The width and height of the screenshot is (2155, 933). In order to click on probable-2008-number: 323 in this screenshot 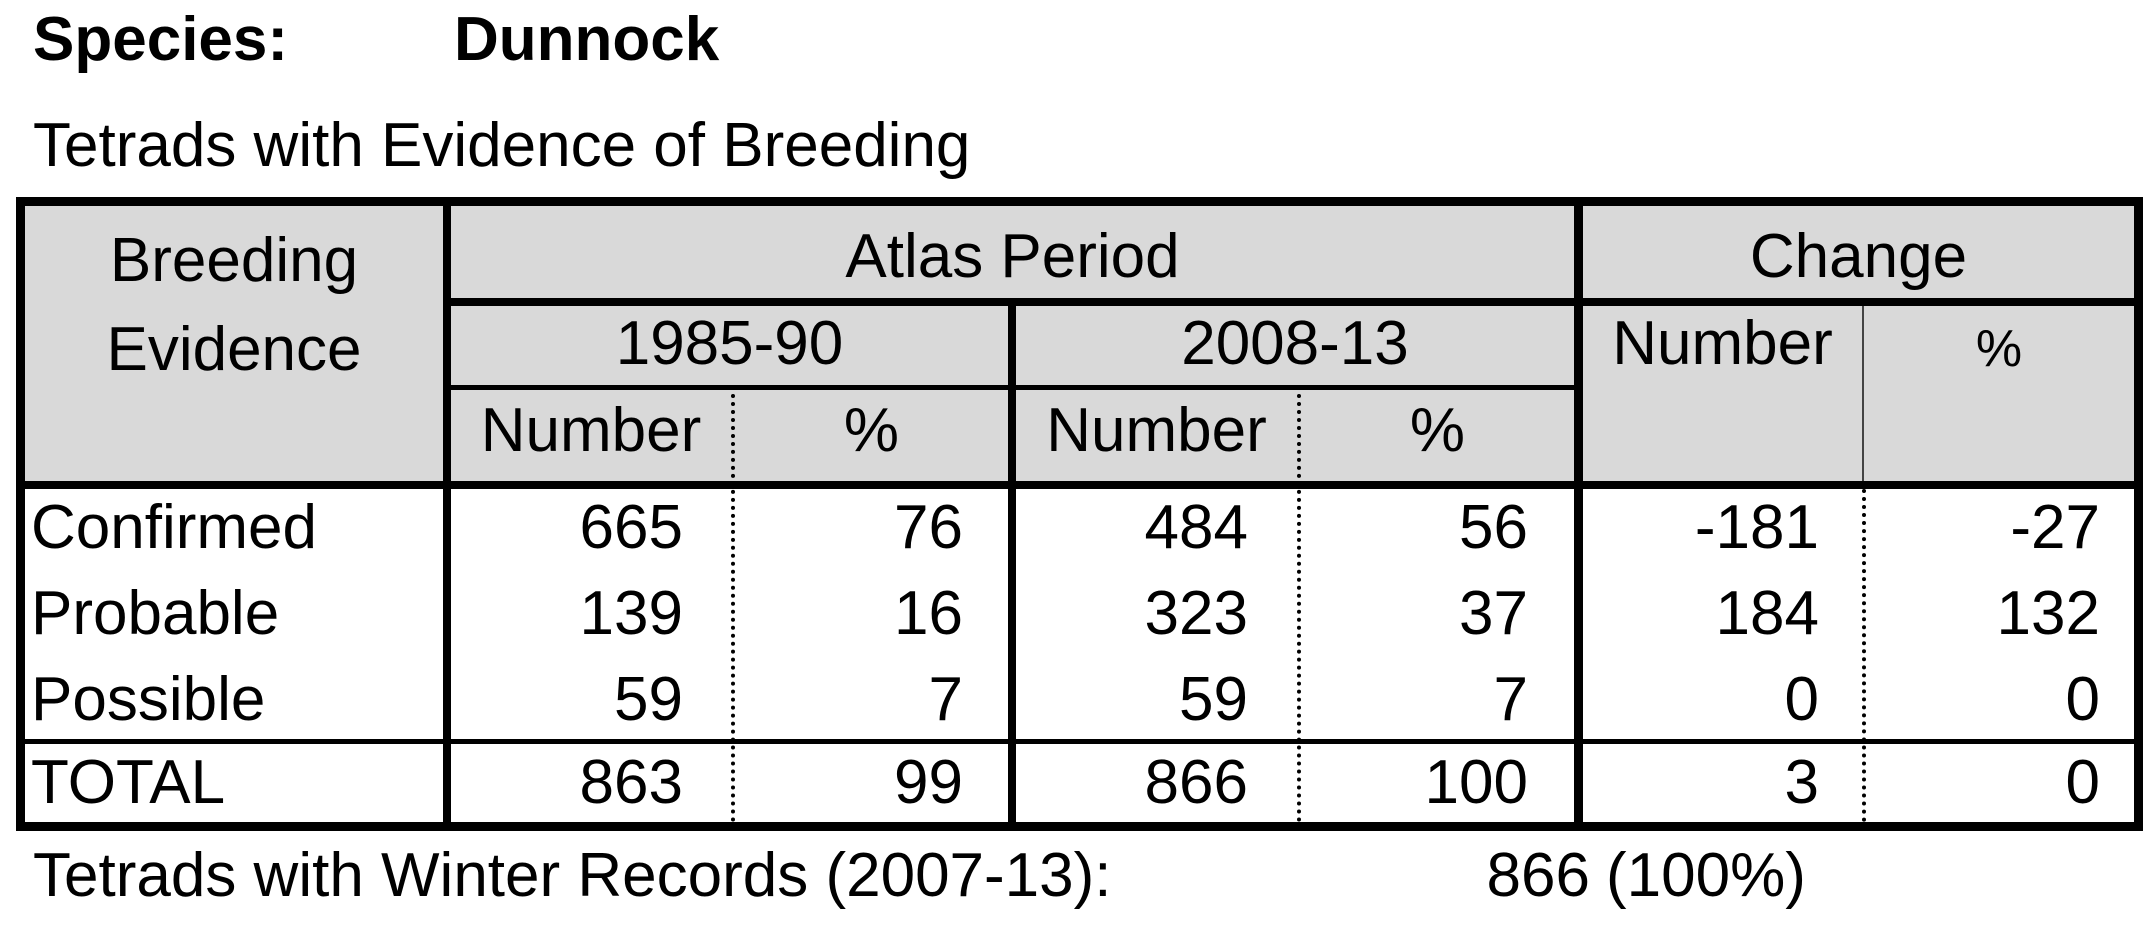, I will do `click(1196, 613)`.